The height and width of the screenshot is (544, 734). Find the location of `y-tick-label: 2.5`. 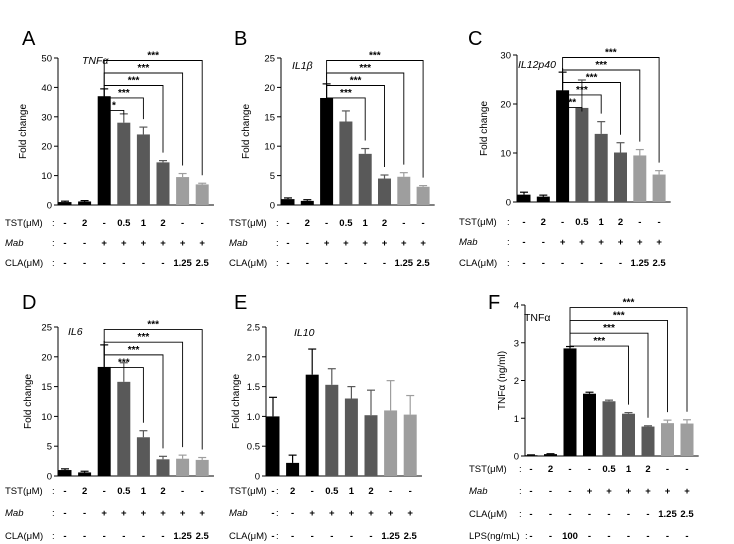

y-tick-label: 2.5 is located at coordinates (253, 328).